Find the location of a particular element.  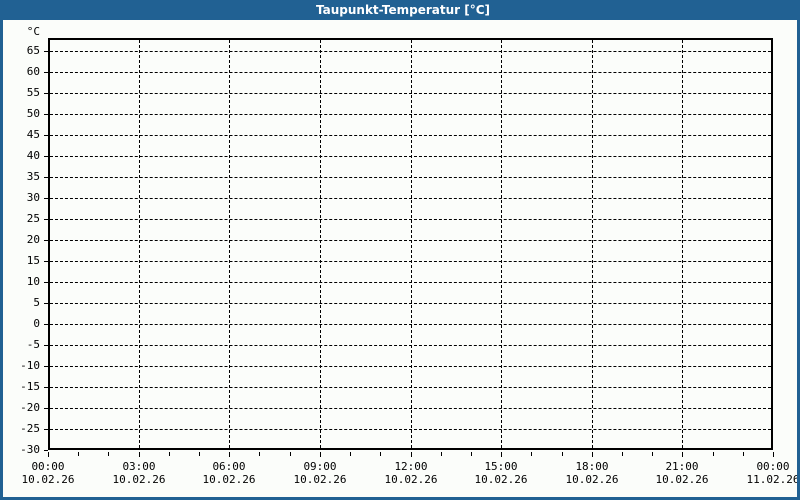

x-axis-label: 21:00 10.02.26 is located at coordinates (682, 473).